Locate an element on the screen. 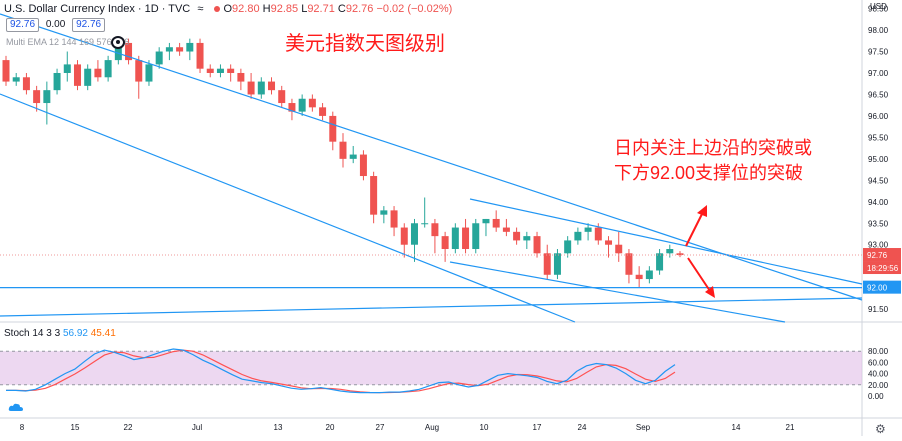 The height and width of the screenshot is (441, 902). stoch-d-value: 45.41 is located at coordinates (103, 333).